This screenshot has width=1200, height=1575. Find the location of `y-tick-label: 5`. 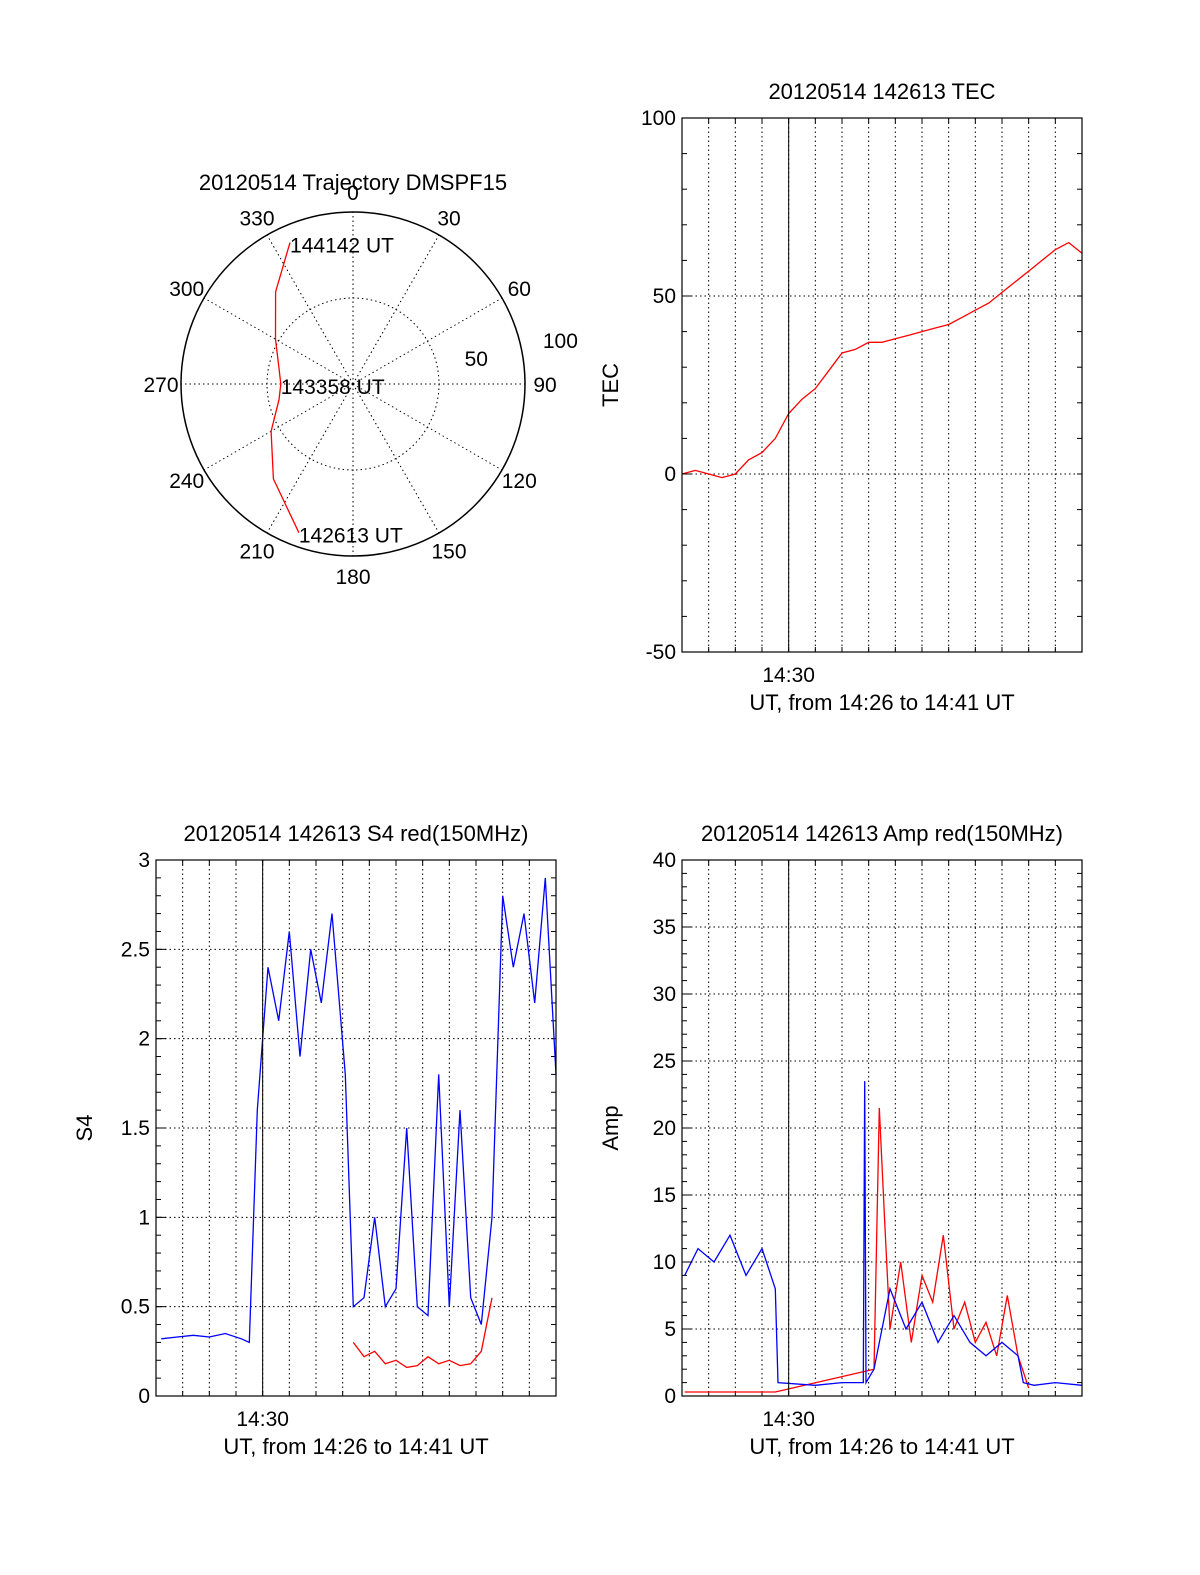

y-tick-label: 5 is located at coordinates (670, 1329).